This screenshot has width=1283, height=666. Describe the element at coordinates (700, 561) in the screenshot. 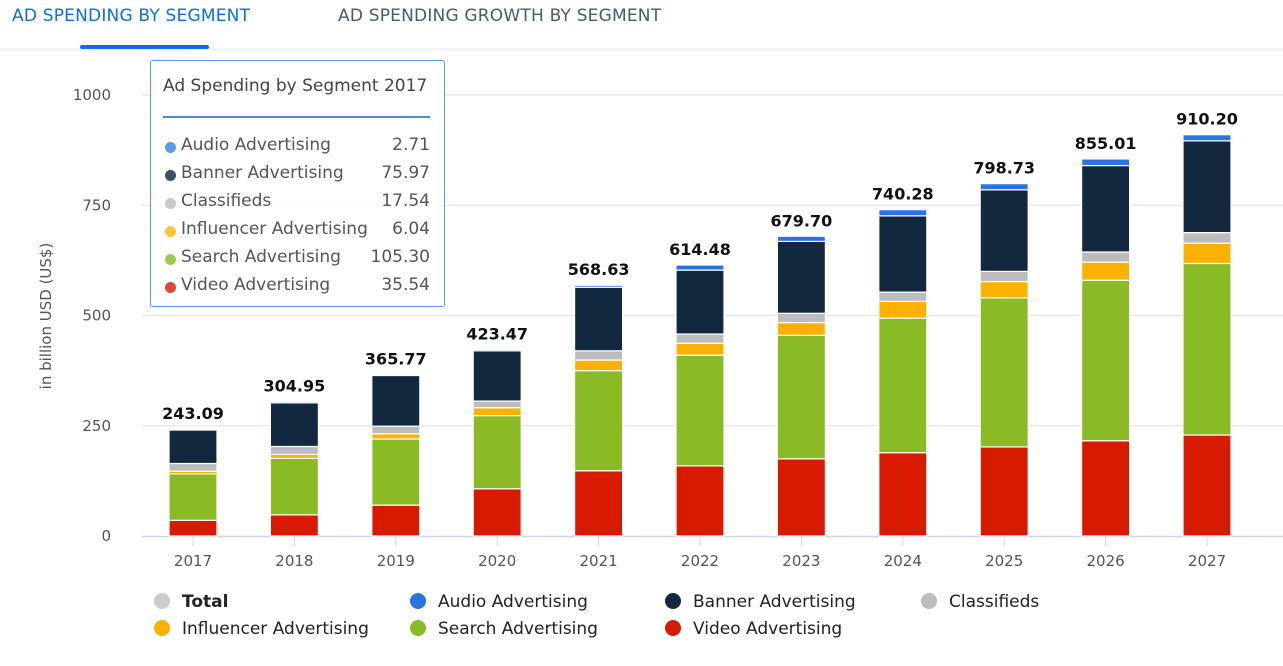

I see `x-tick-label: 2022` at that location.